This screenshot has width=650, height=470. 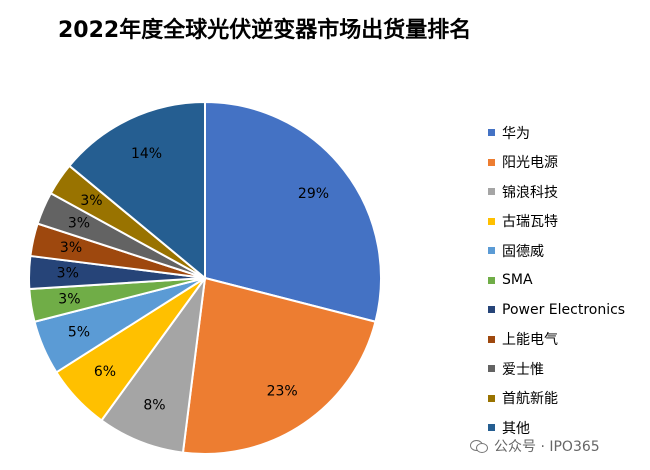 I want to click on legend-item-8: 爱士惟, so click(x=556, y=369).